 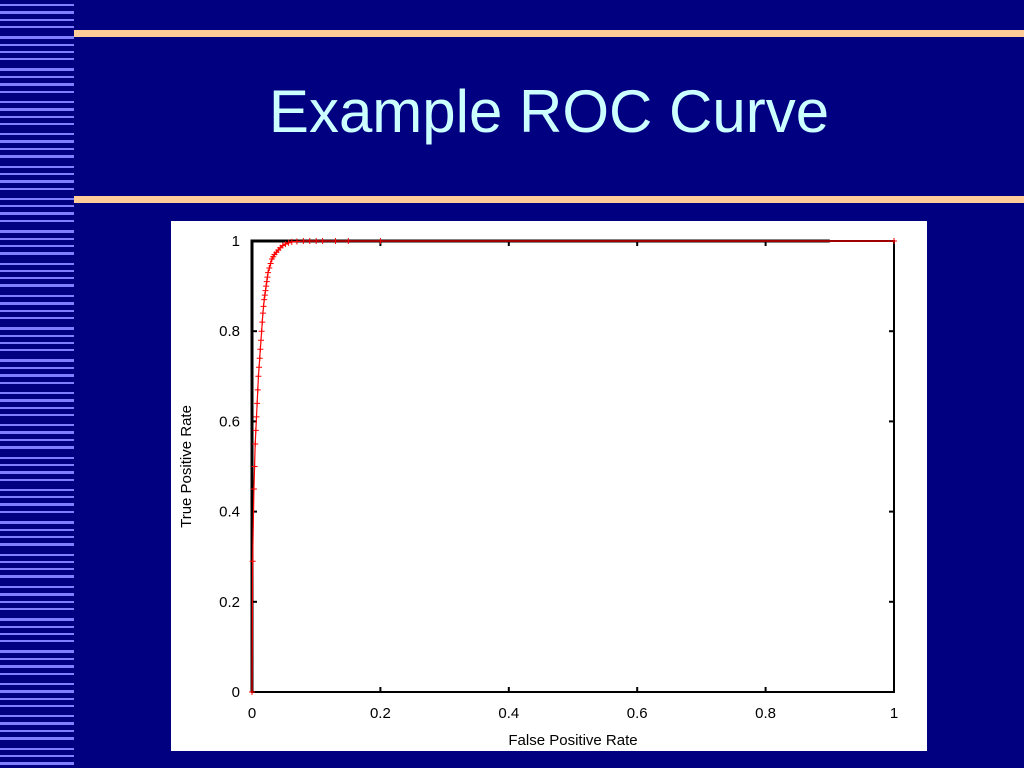 I want to click on x-tick-label: 0.8, so click(x=765, y=713).